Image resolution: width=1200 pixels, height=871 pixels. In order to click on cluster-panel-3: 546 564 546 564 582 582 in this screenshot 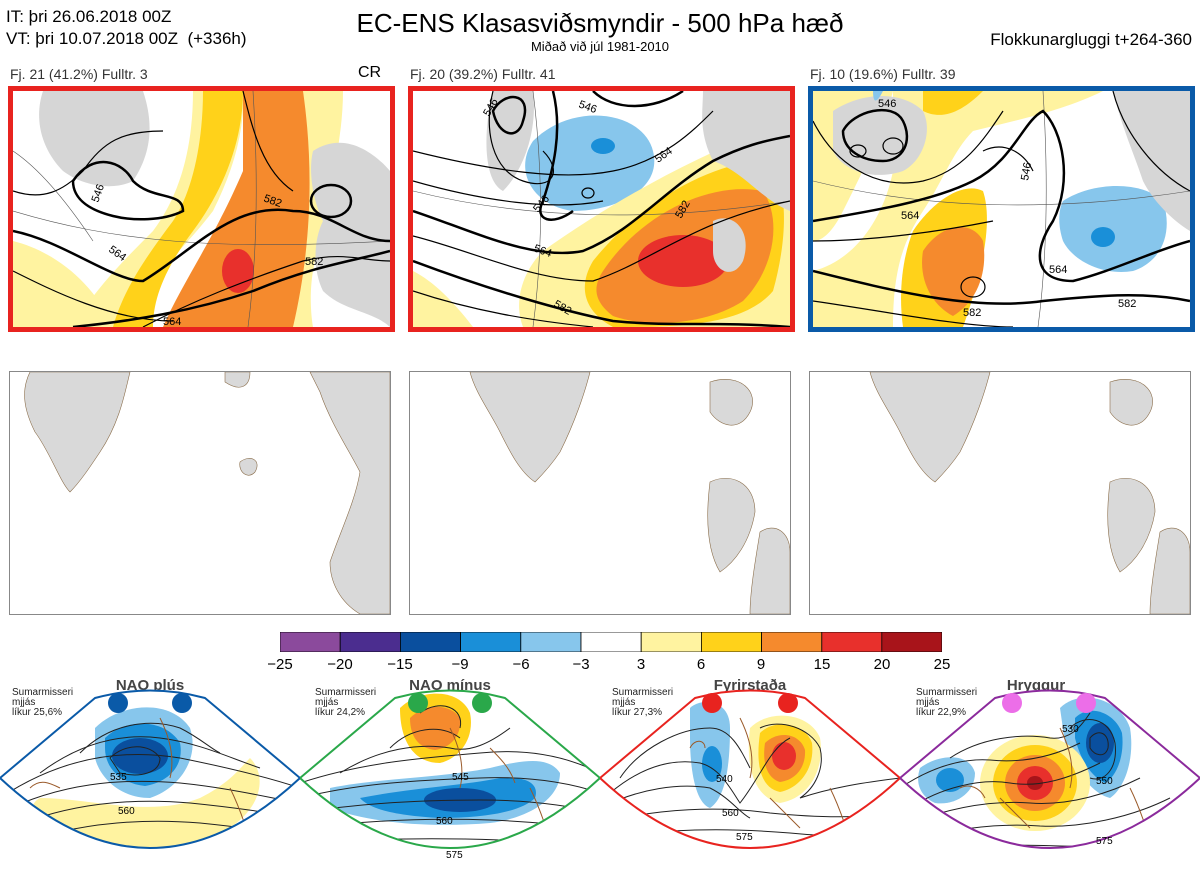, I will do `click(1001, 209)`.